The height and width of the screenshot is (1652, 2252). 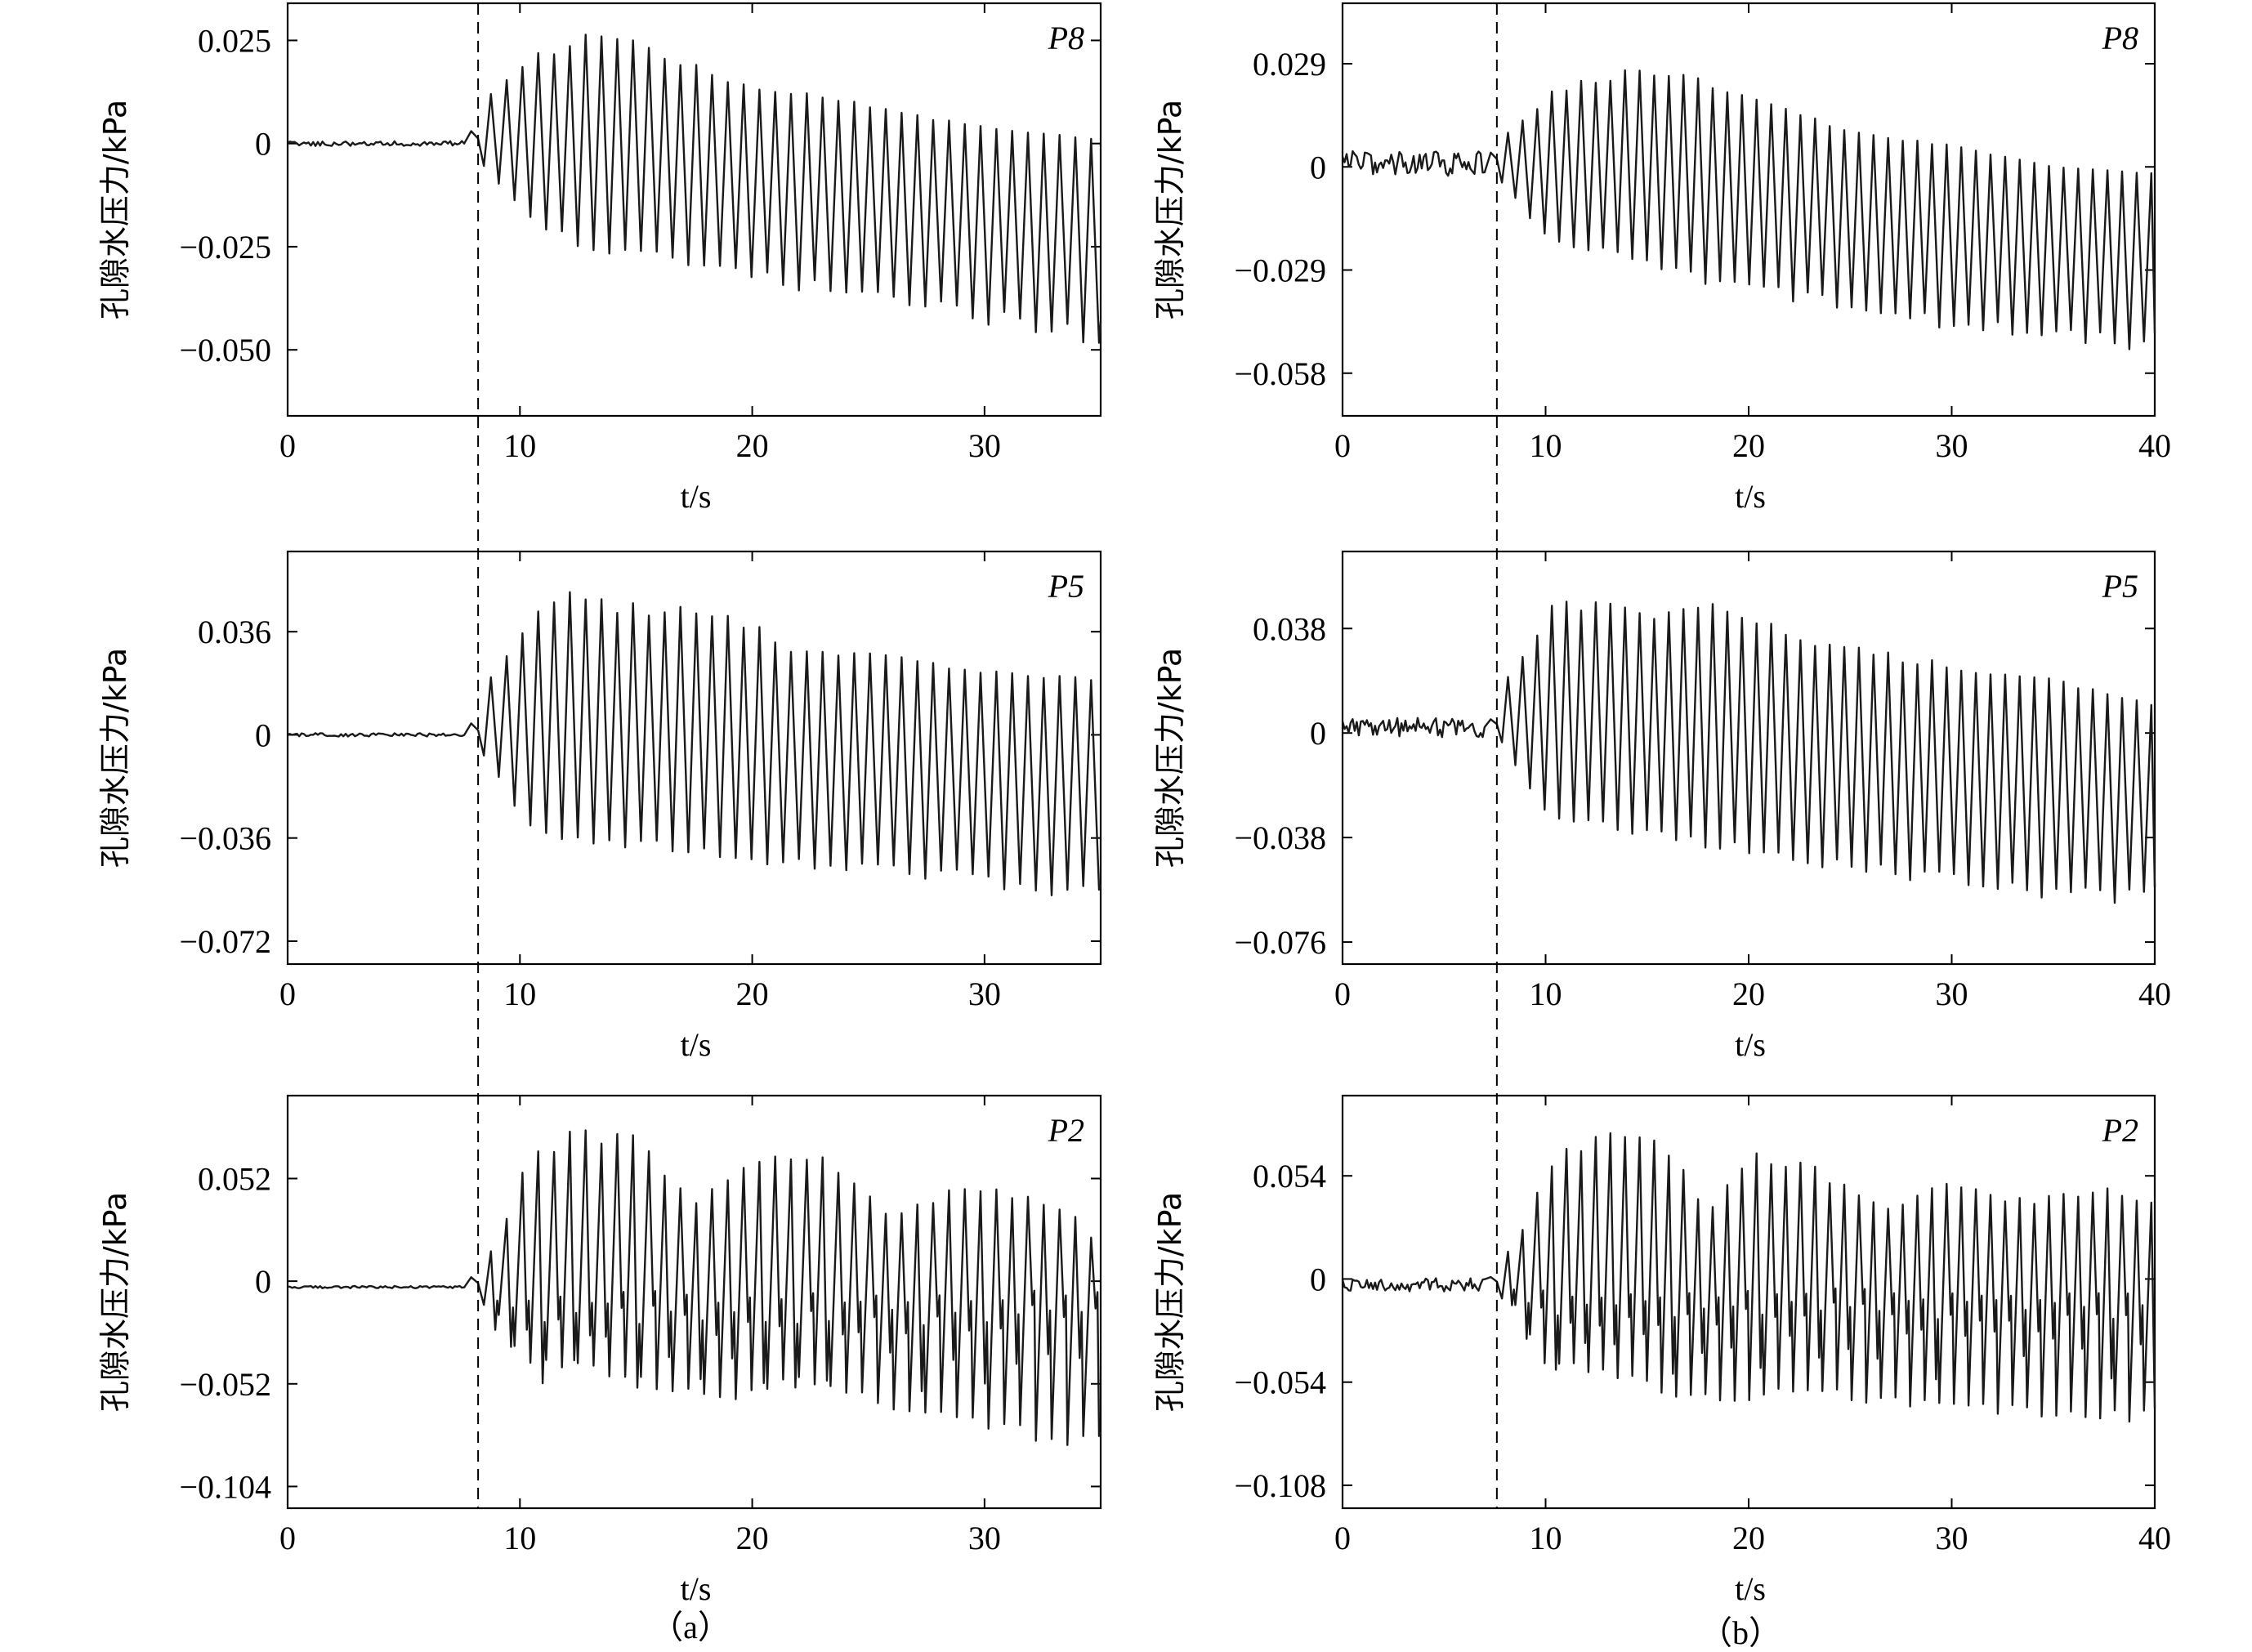 What do you see at coordinates (225, 1384) in the screenshot?
I see `y-tick-label: −0.052` at bounding box center [225, 1384].